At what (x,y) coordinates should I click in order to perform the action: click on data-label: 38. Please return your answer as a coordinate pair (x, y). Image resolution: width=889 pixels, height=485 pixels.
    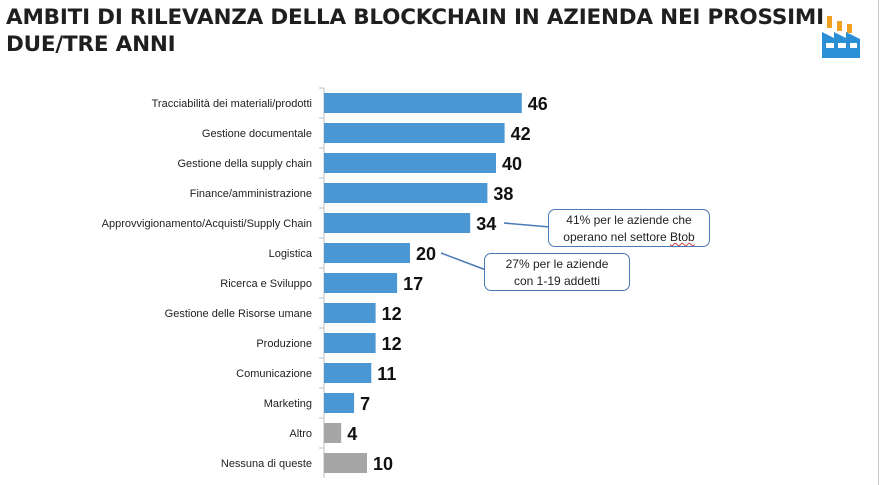
    Looking at the image, I should click on (503, 194).